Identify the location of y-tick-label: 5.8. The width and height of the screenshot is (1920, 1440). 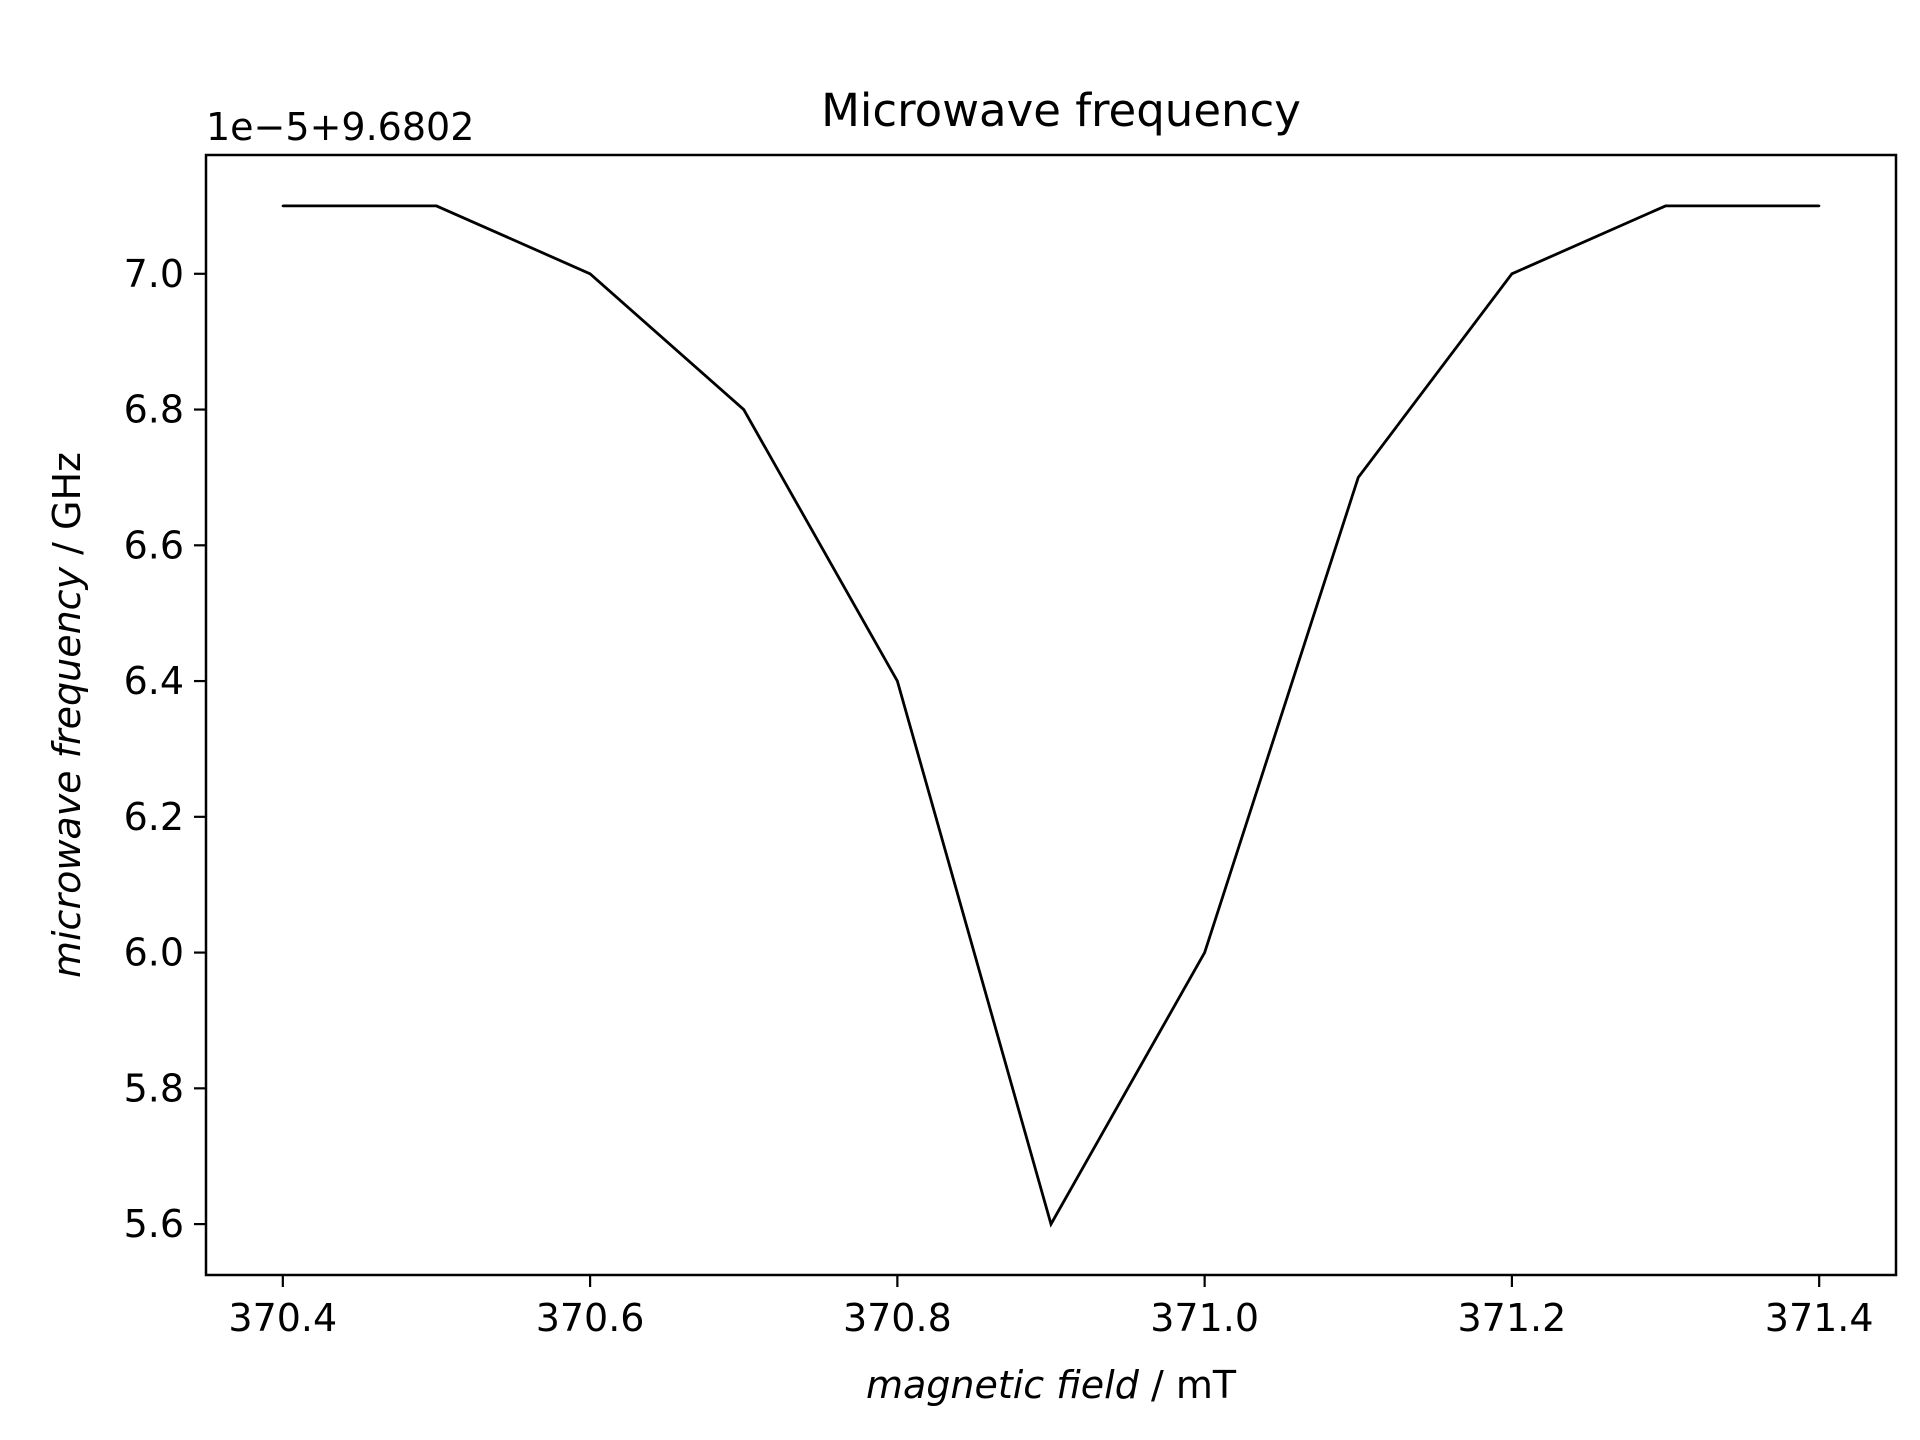
(154, 1088).